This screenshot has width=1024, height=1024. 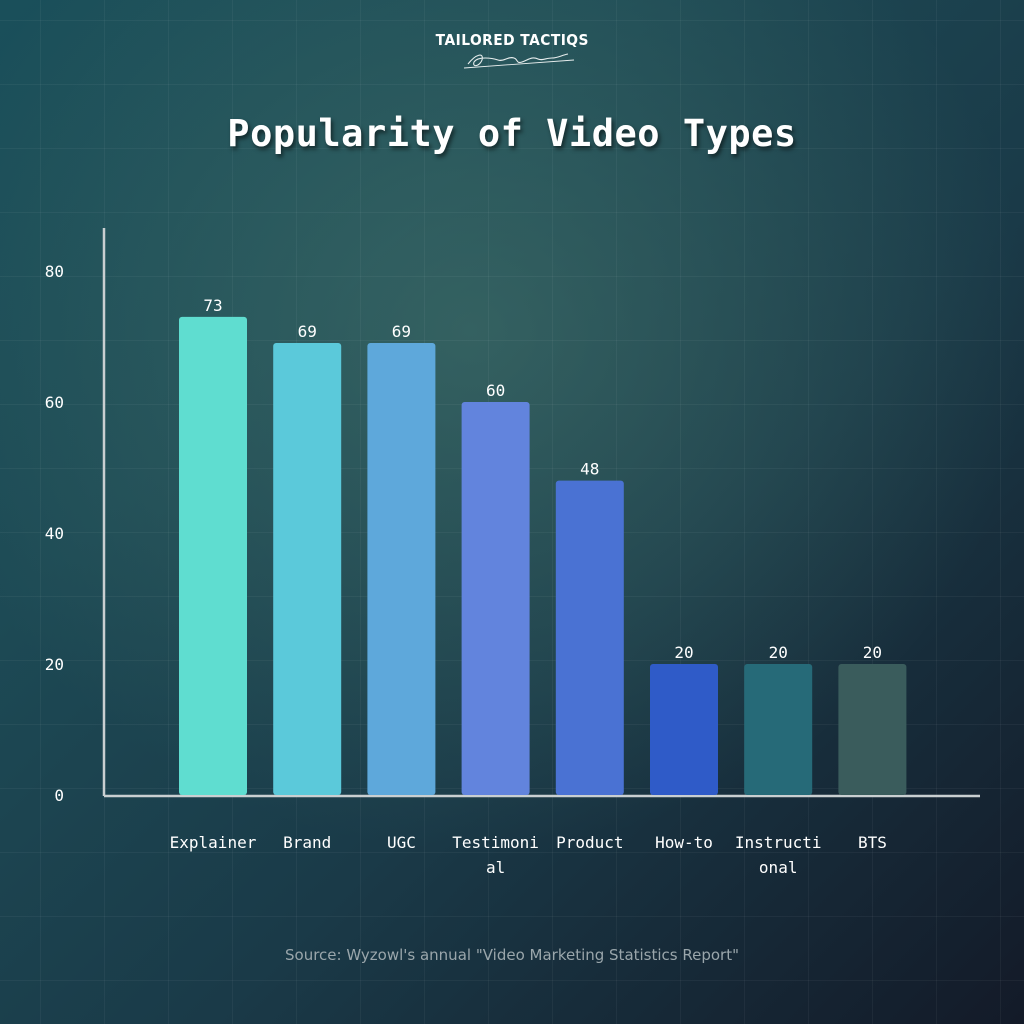 What do you see at coordinates (495, 390) in the screenshot?
I see `bar-value-label: 60` at bounding box center [495, 390].